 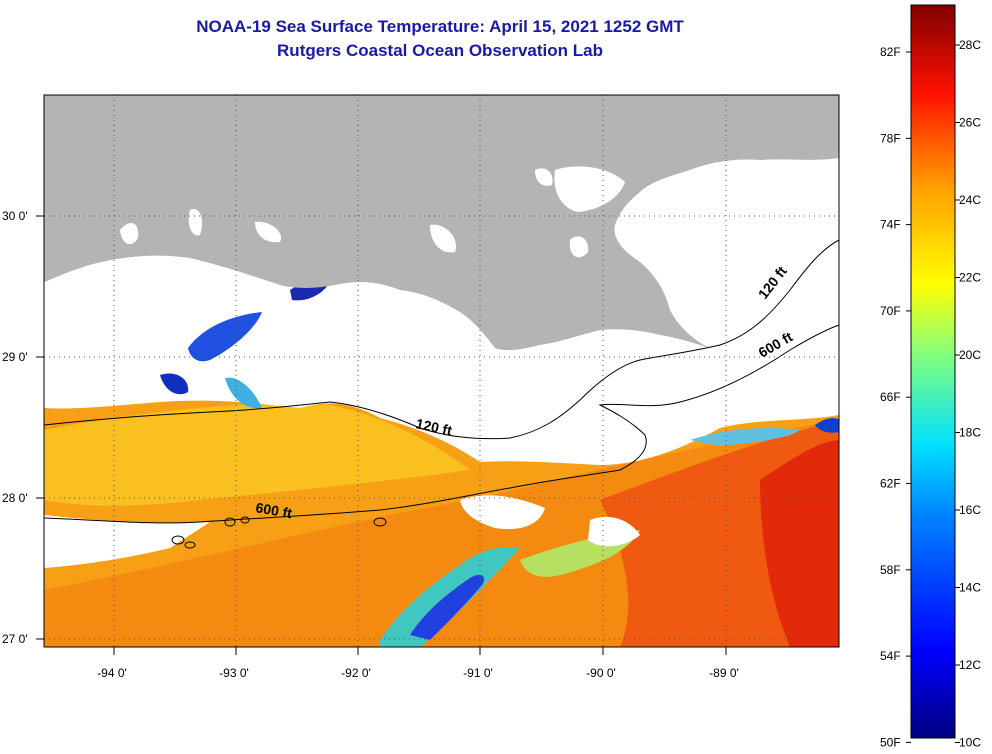 What do you see at coordinates (970, 200) in the screenshot?
I see `colorbar-c-label: 24C` at bounding box center [970, 200].